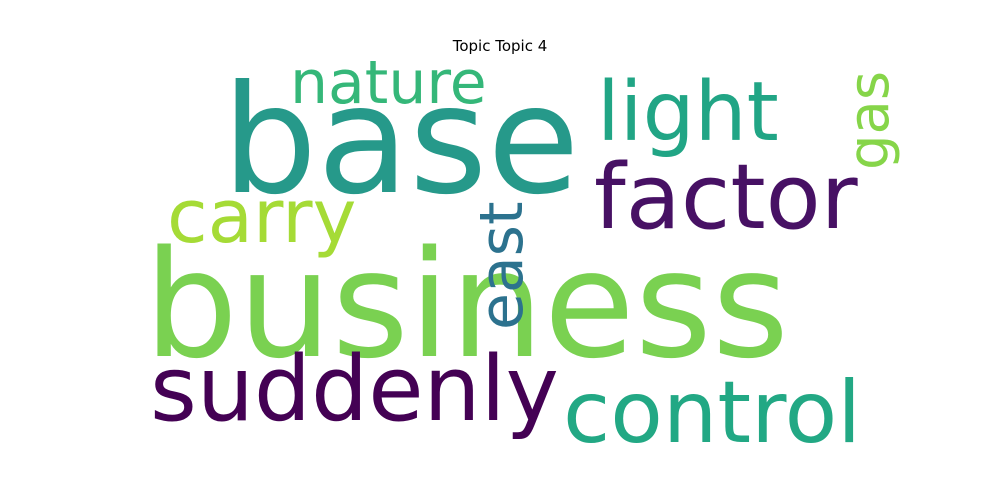  Describe the element at coordinates (354, 389) in the screenshot. I see `word-suddenly: suddenly` at that location.